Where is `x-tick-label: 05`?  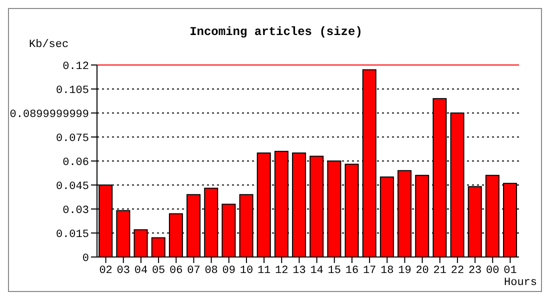
x-tick-label: 05 is located at coordinates (159, 270).